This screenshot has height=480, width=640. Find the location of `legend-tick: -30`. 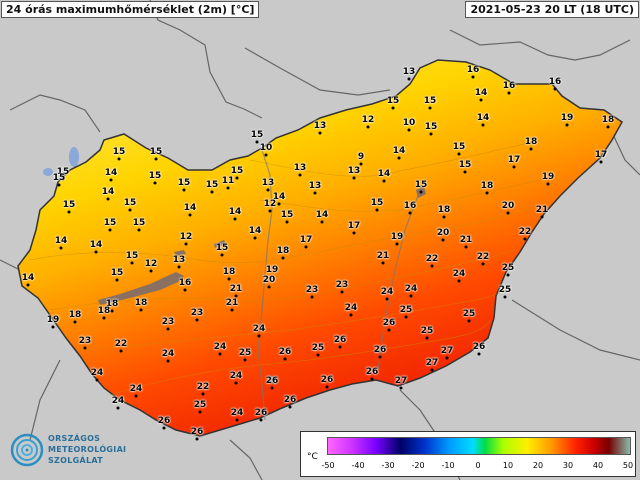

legend-tick: -30 is located at coordinates (388, 465).